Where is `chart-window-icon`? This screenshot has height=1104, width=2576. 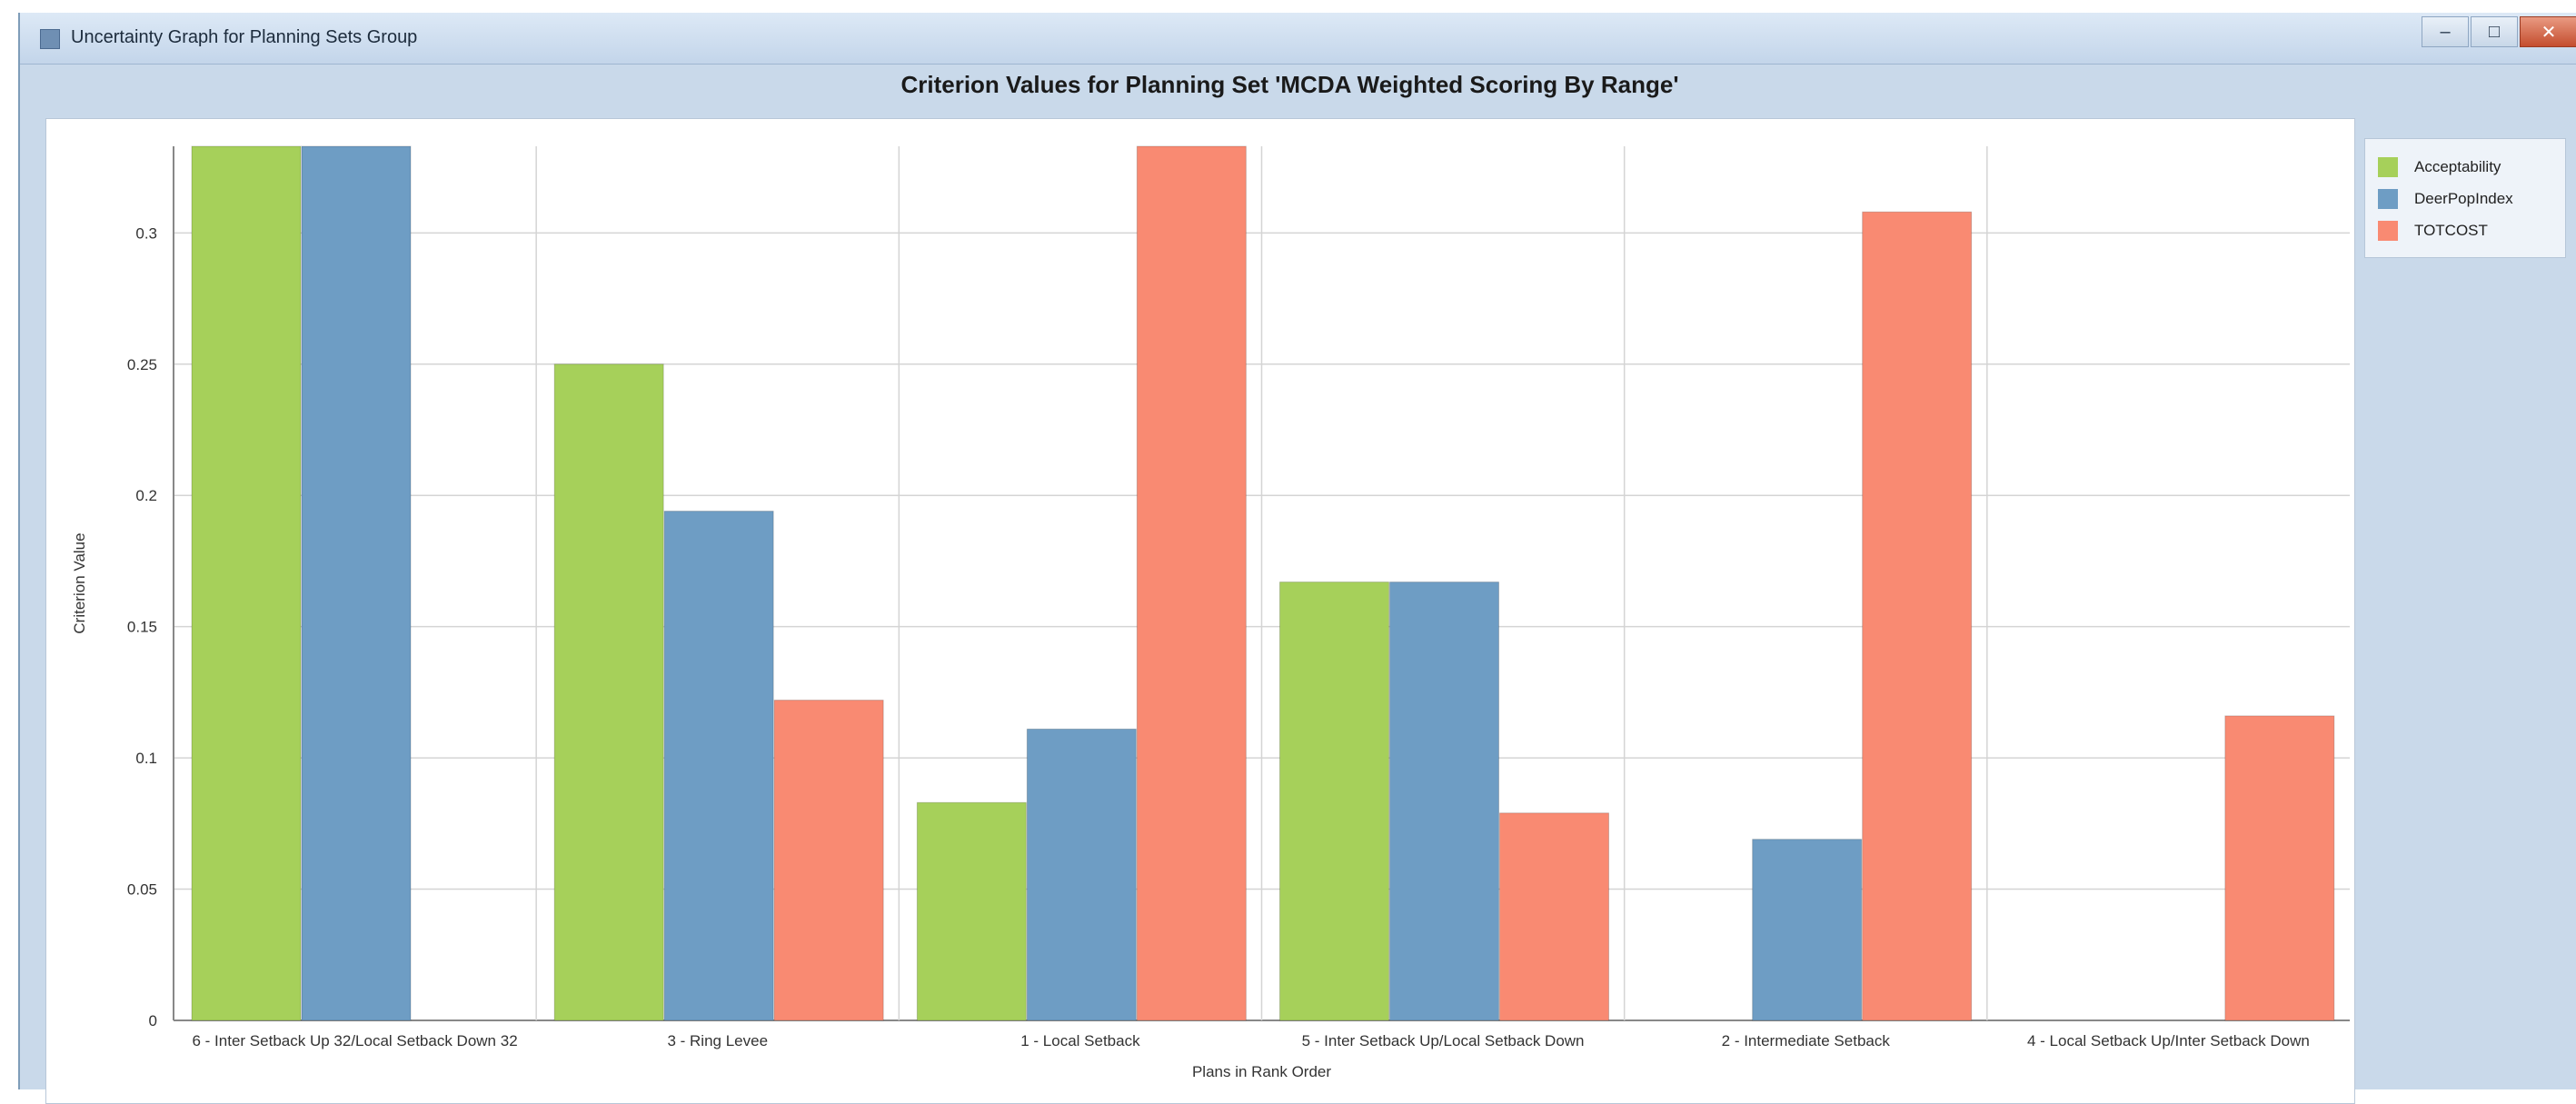 chart-window-icon is located at coordinates (50, 39).